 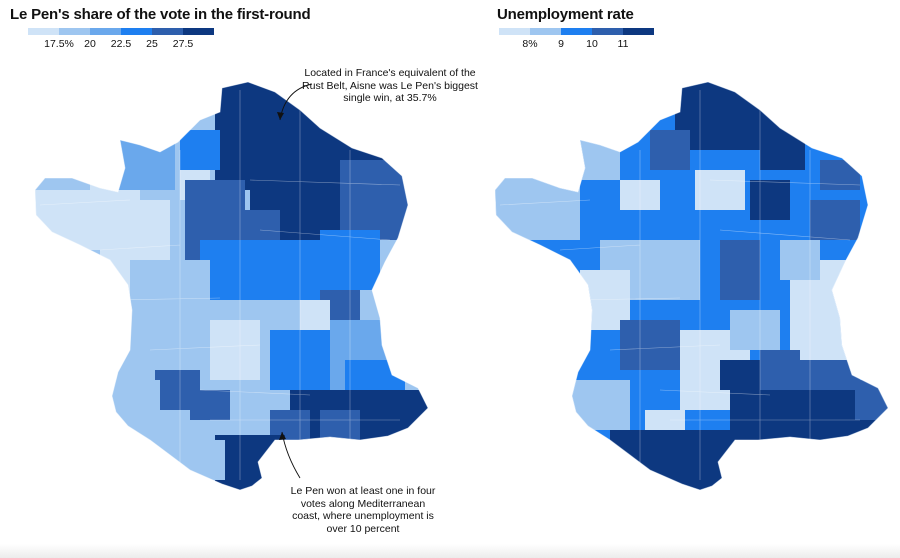 I want to click on bottom-fade, so click(x=450, y=551).